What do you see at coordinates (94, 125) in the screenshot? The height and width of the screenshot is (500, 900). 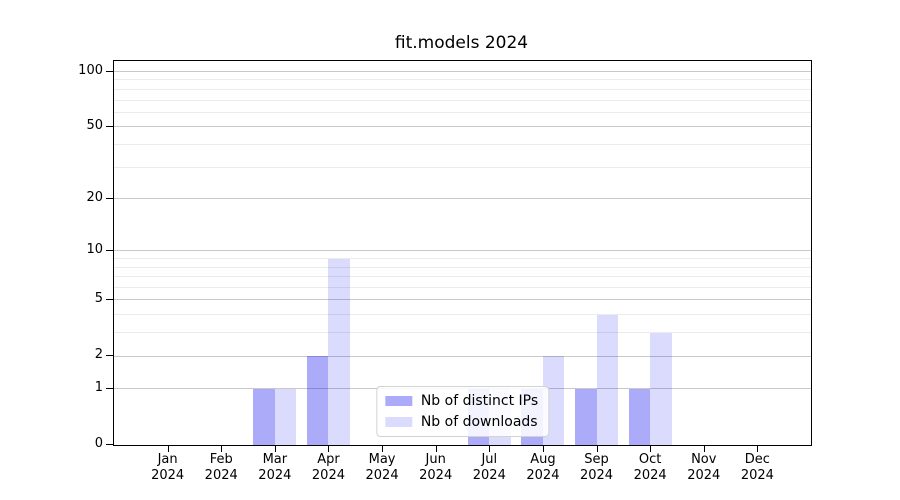 I see `y-tick-label: 50` at bounding box center [94, 125].